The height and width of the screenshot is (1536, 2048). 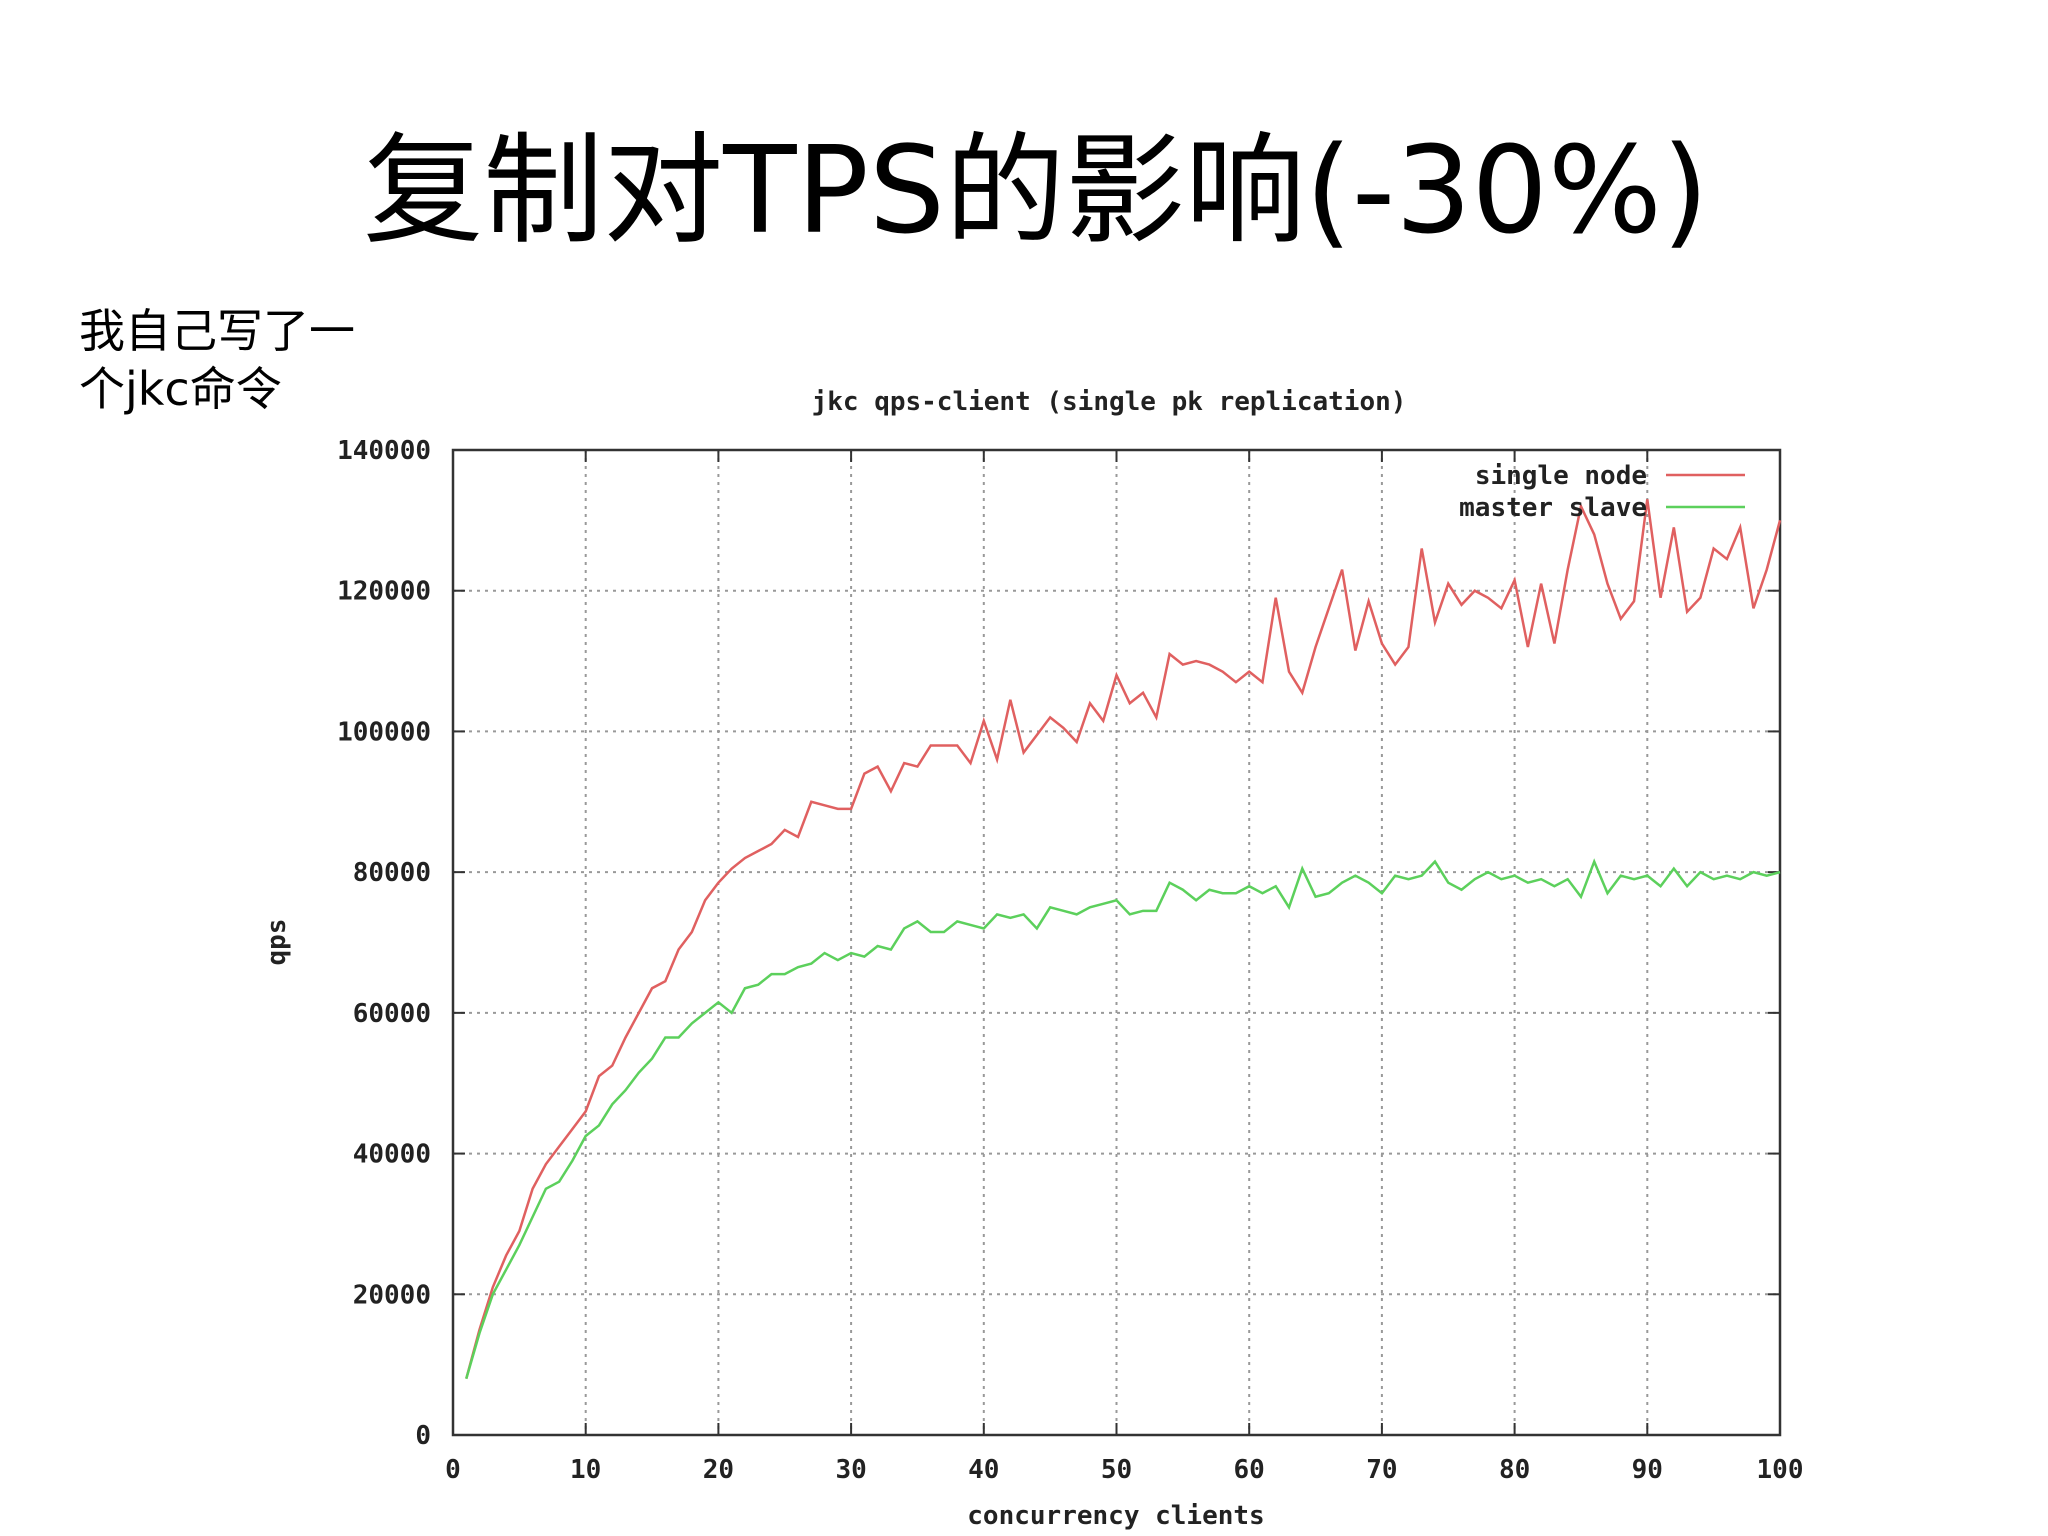 I want to click on x-tick-label: 40, so click(x=983, y=1470).